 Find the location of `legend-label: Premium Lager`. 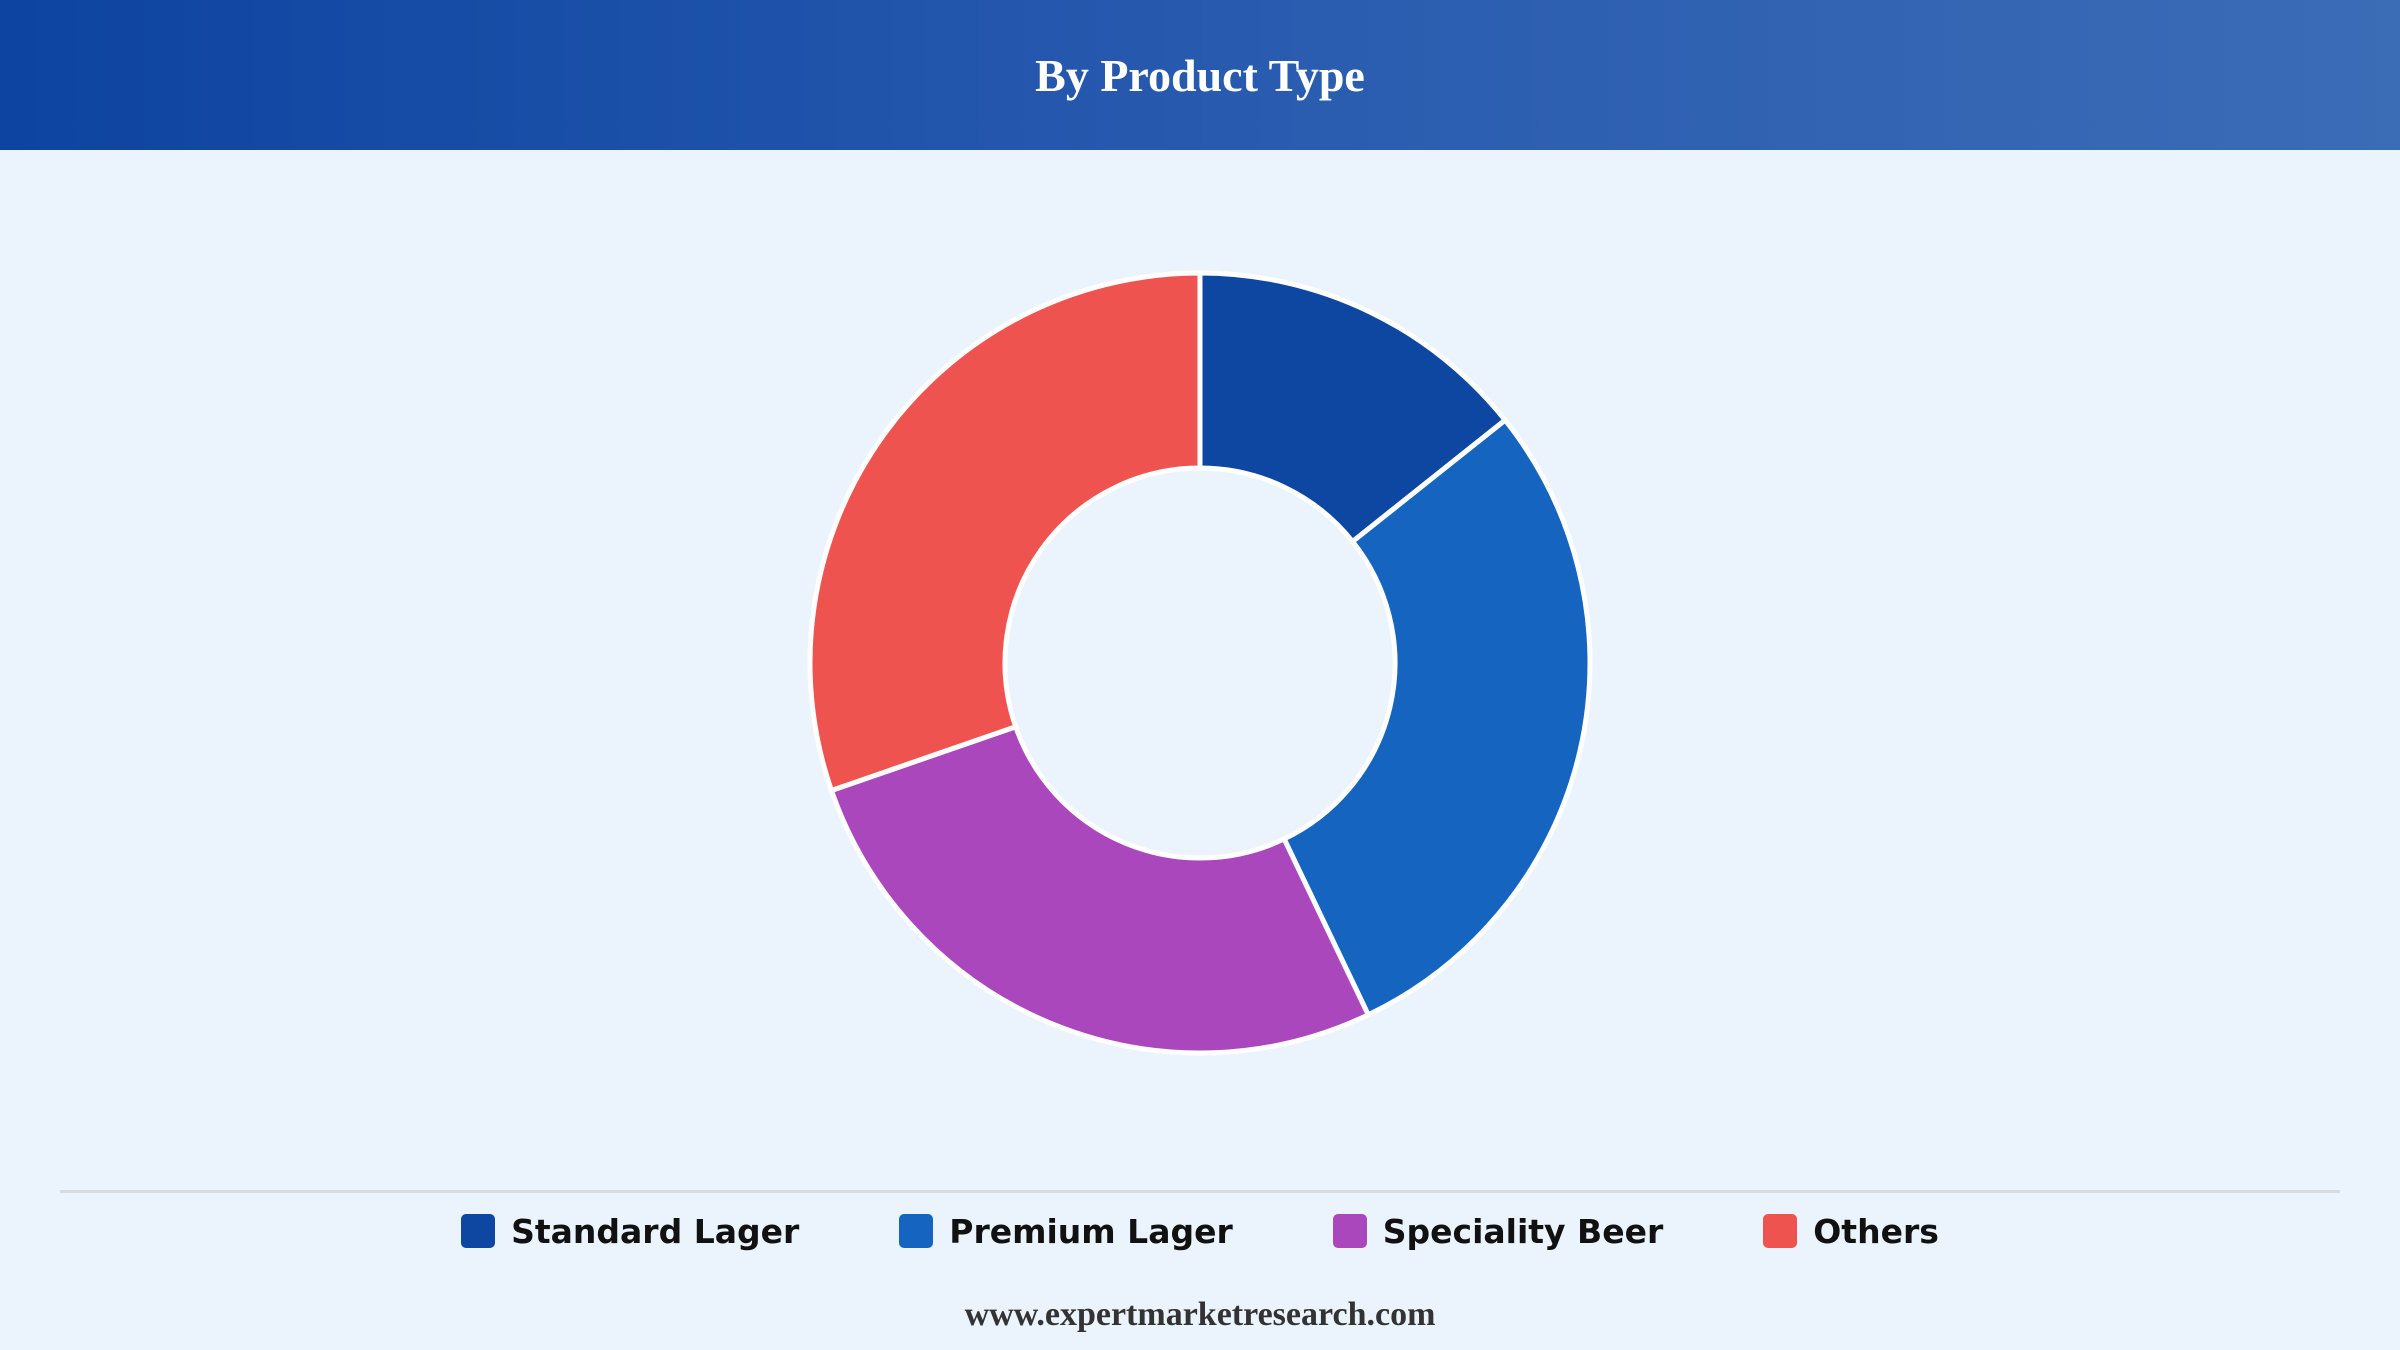

legend-label: Premium Lager is located at coordinates (1091, 1231).